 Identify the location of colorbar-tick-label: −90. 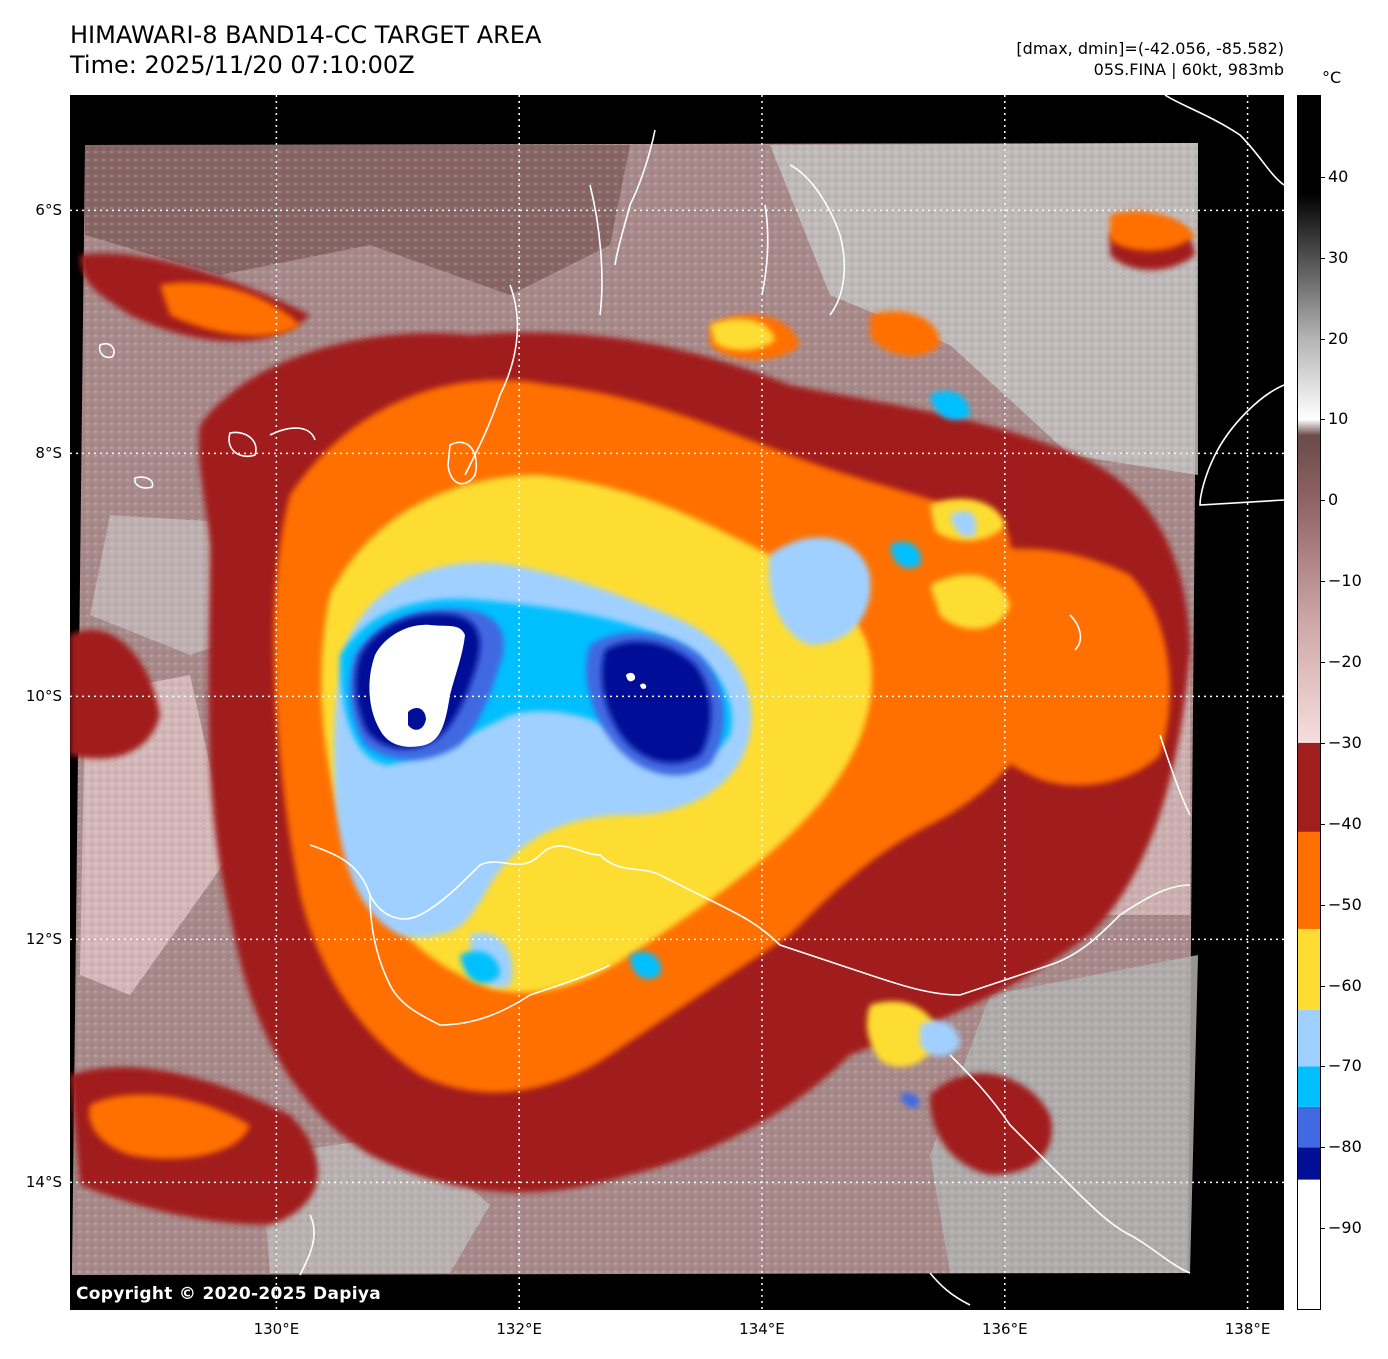
(1345, 1228).